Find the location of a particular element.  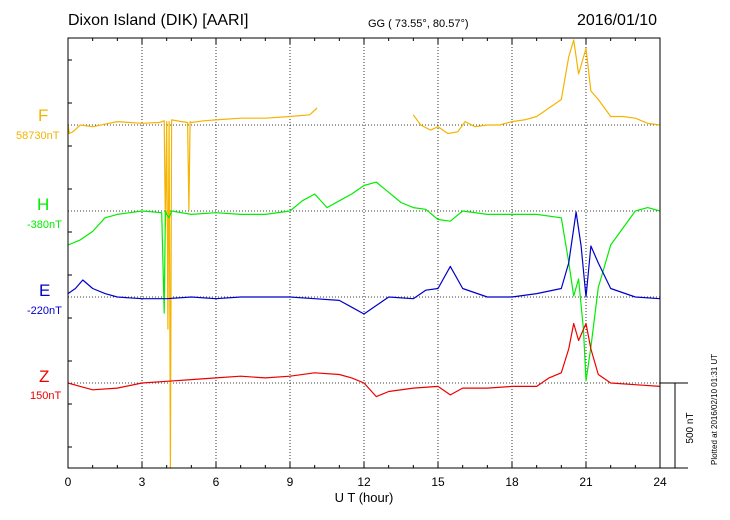

x-tick-label-21: 21 is located at coordinates (586, 482).